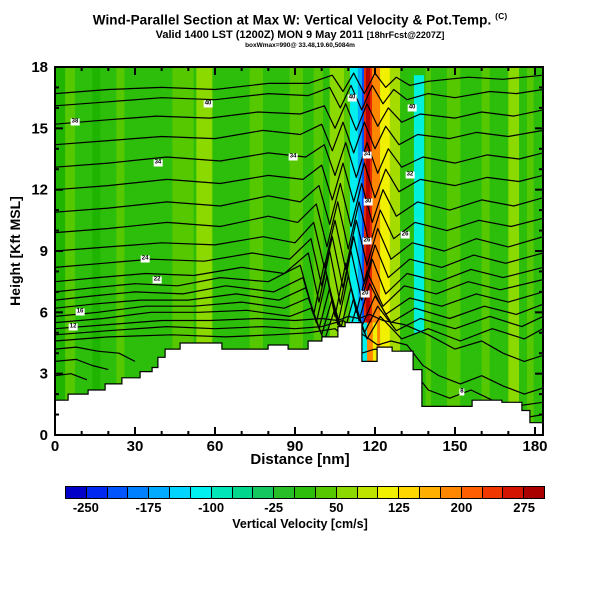  Describe the element at coordinates (461, 507) in the screenshot. I see `colorbar-tick-label: 200` at that location.